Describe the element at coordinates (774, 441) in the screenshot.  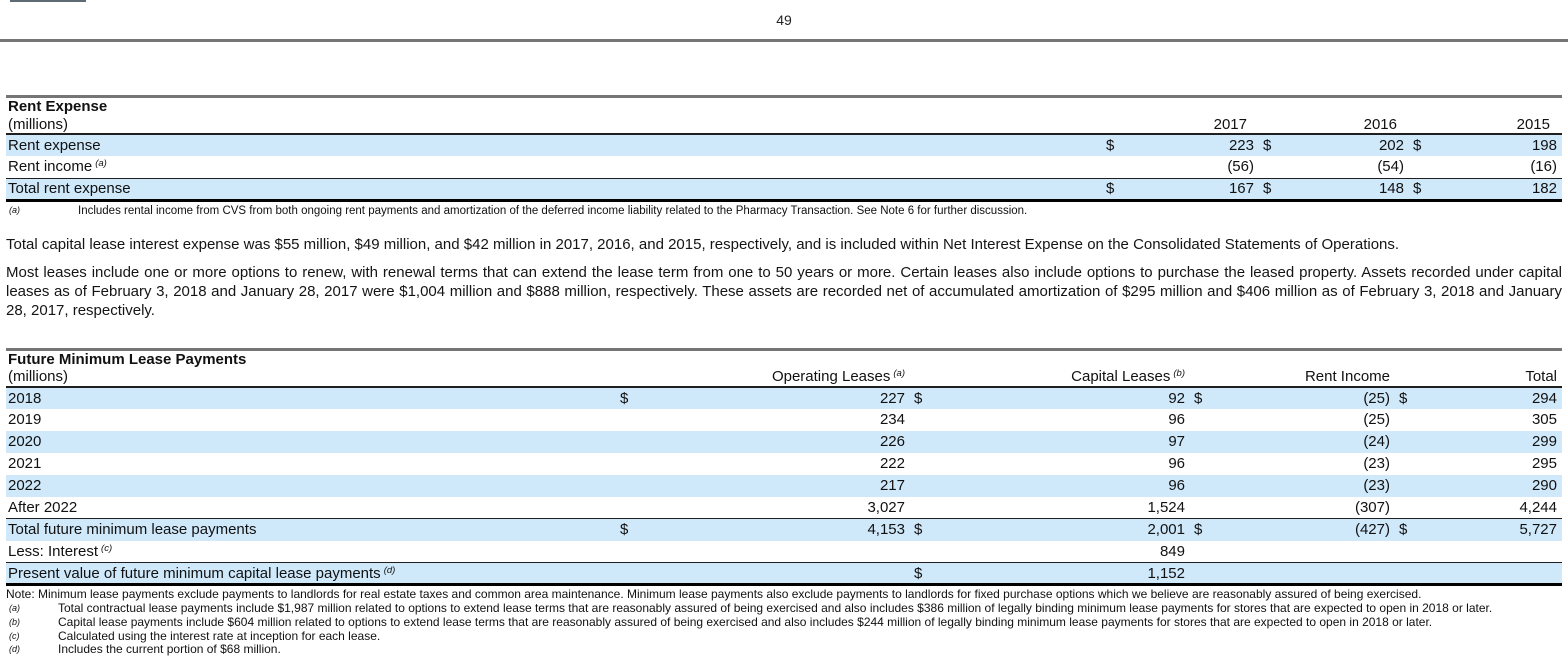
I see `value-cell: 226` at that location.